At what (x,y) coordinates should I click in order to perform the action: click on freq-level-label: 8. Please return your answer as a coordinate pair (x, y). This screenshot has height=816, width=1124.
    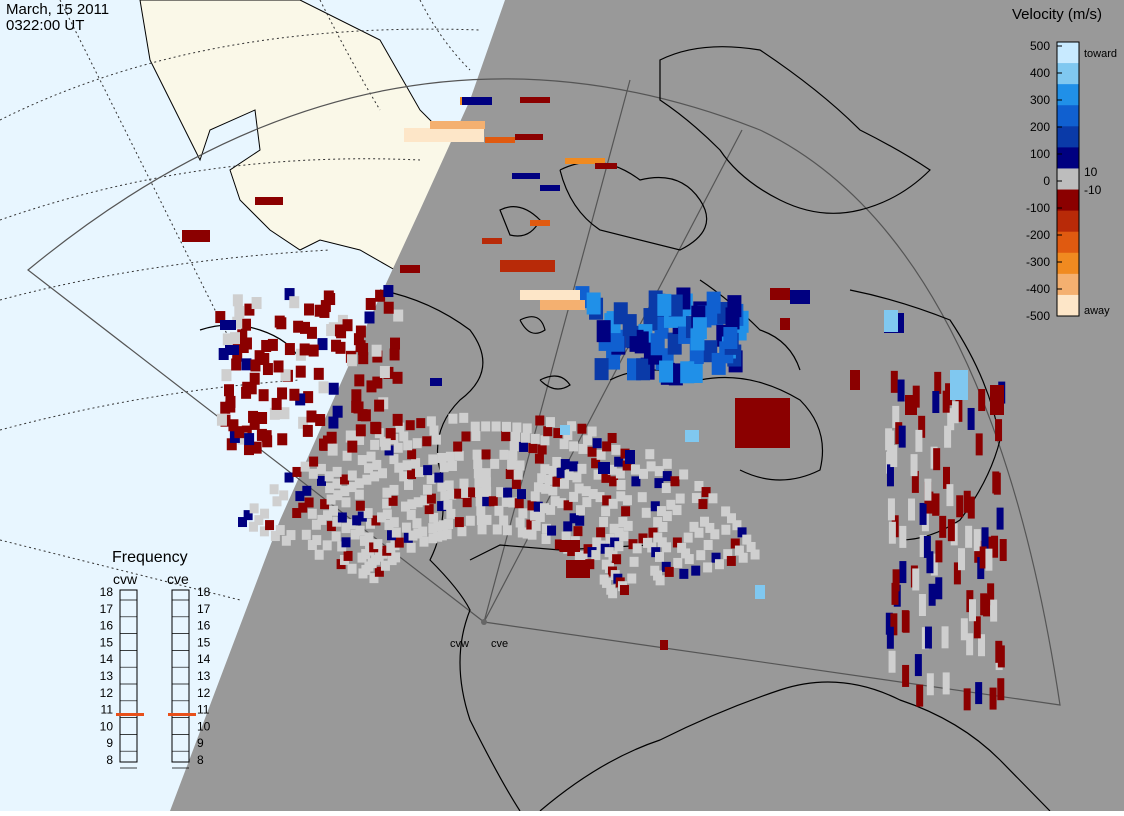
    Looking at the image, I should click on (109, 760).